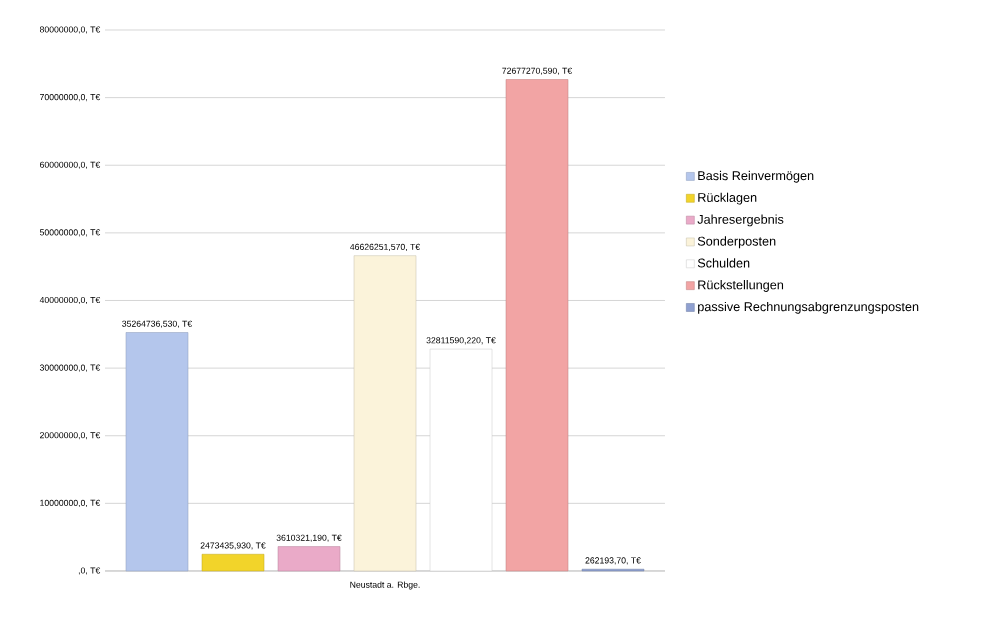  What do you see at coordinates (233, 546) in the screenshot?
I see `data-label: 2473435,930, T€` at bounding box center [233, 546].